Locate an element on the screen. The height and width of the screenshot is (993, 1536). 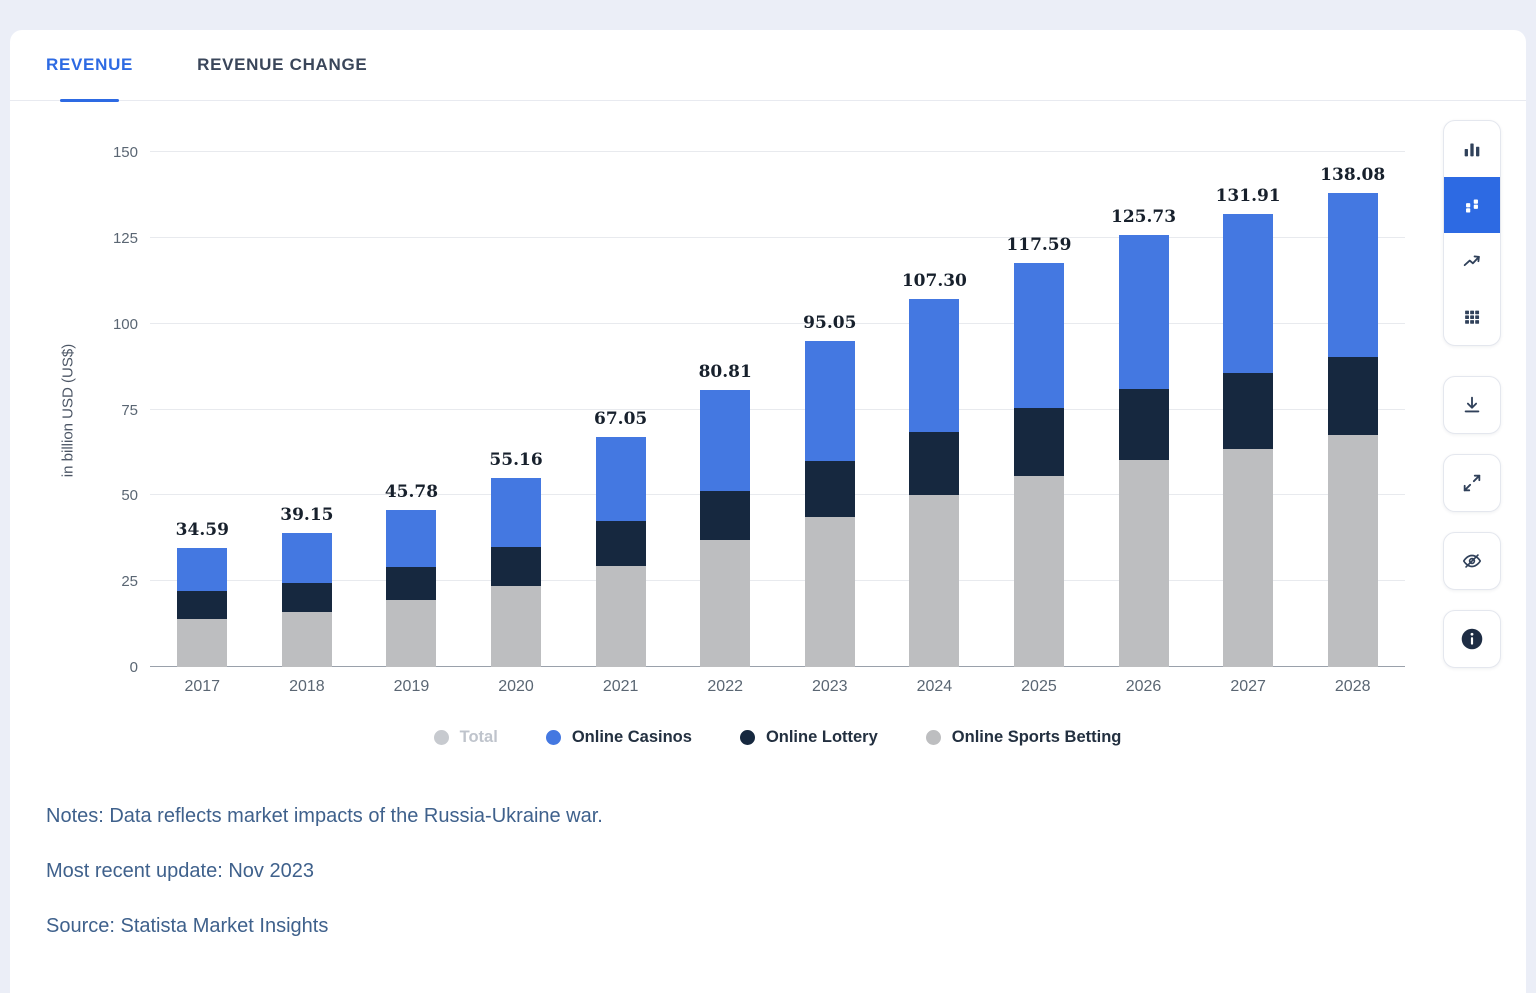
stacked-bar-chart-icon is located at coordinates (1472, 206).